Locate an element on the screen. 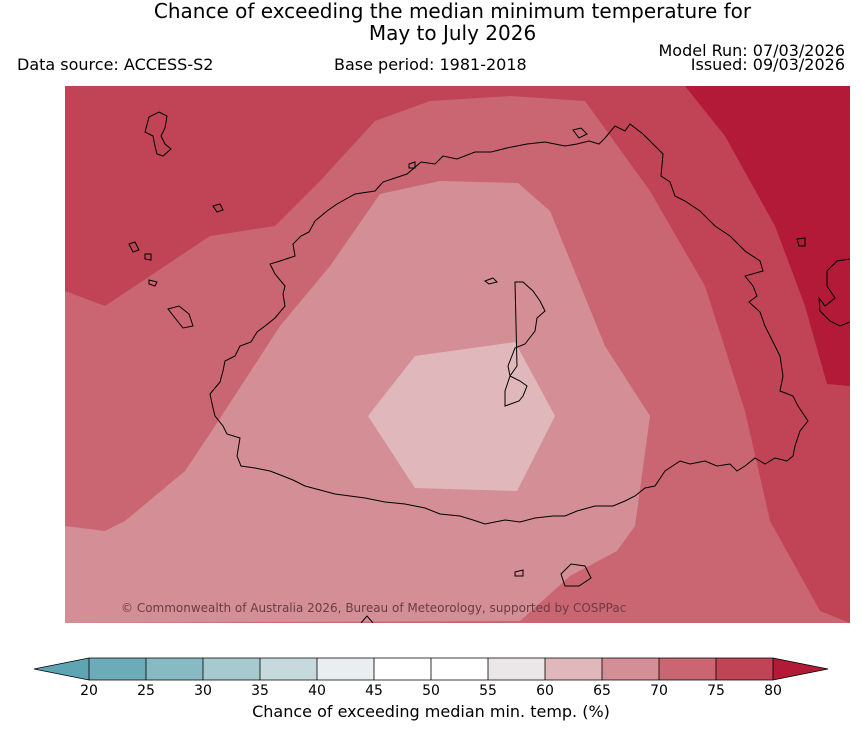  colorbar-tick-70: 70 is located at coordinates (659, 691).